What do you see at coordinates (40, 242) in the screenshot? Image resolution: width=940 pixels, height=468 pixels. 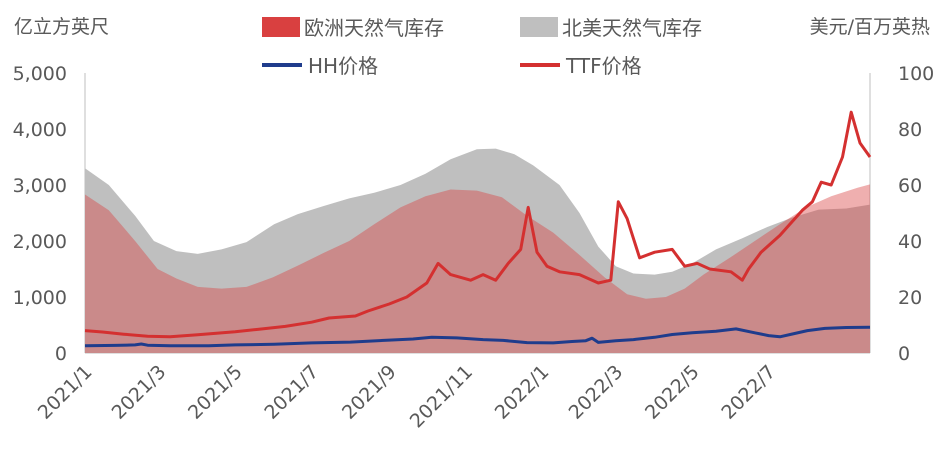 I see `left-tick-label: 2,000` at bounding box center [40, 242].